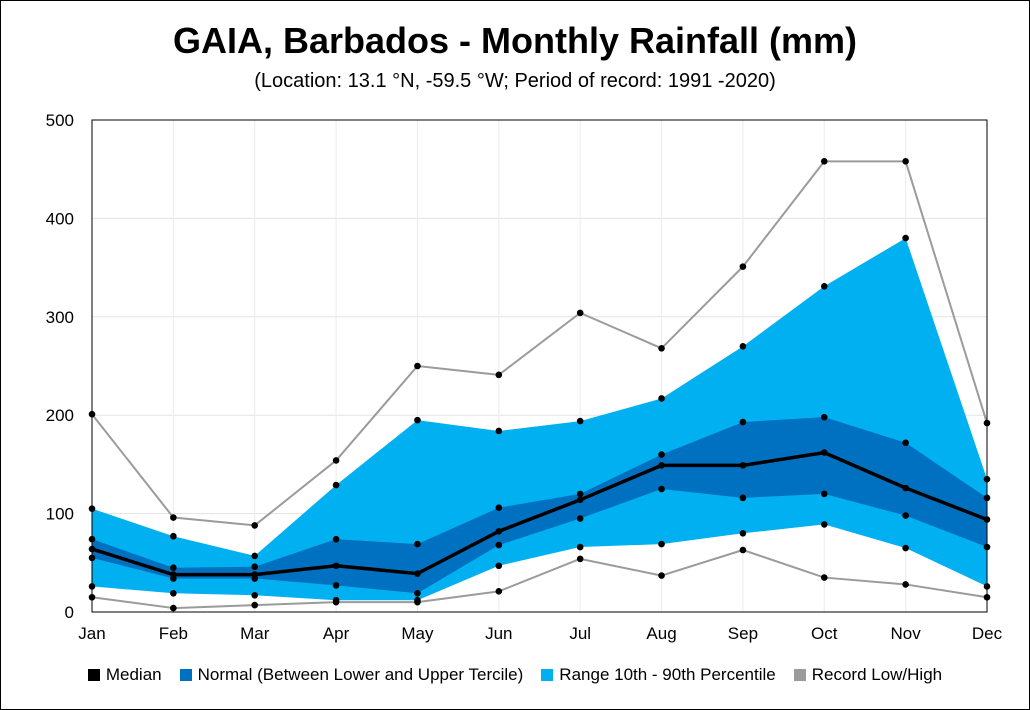 This screenshot has height=710, width=1030. Describe the element at coordinates (60, 415) in the screenshot. I see `y-tick-label: 200` at that location.